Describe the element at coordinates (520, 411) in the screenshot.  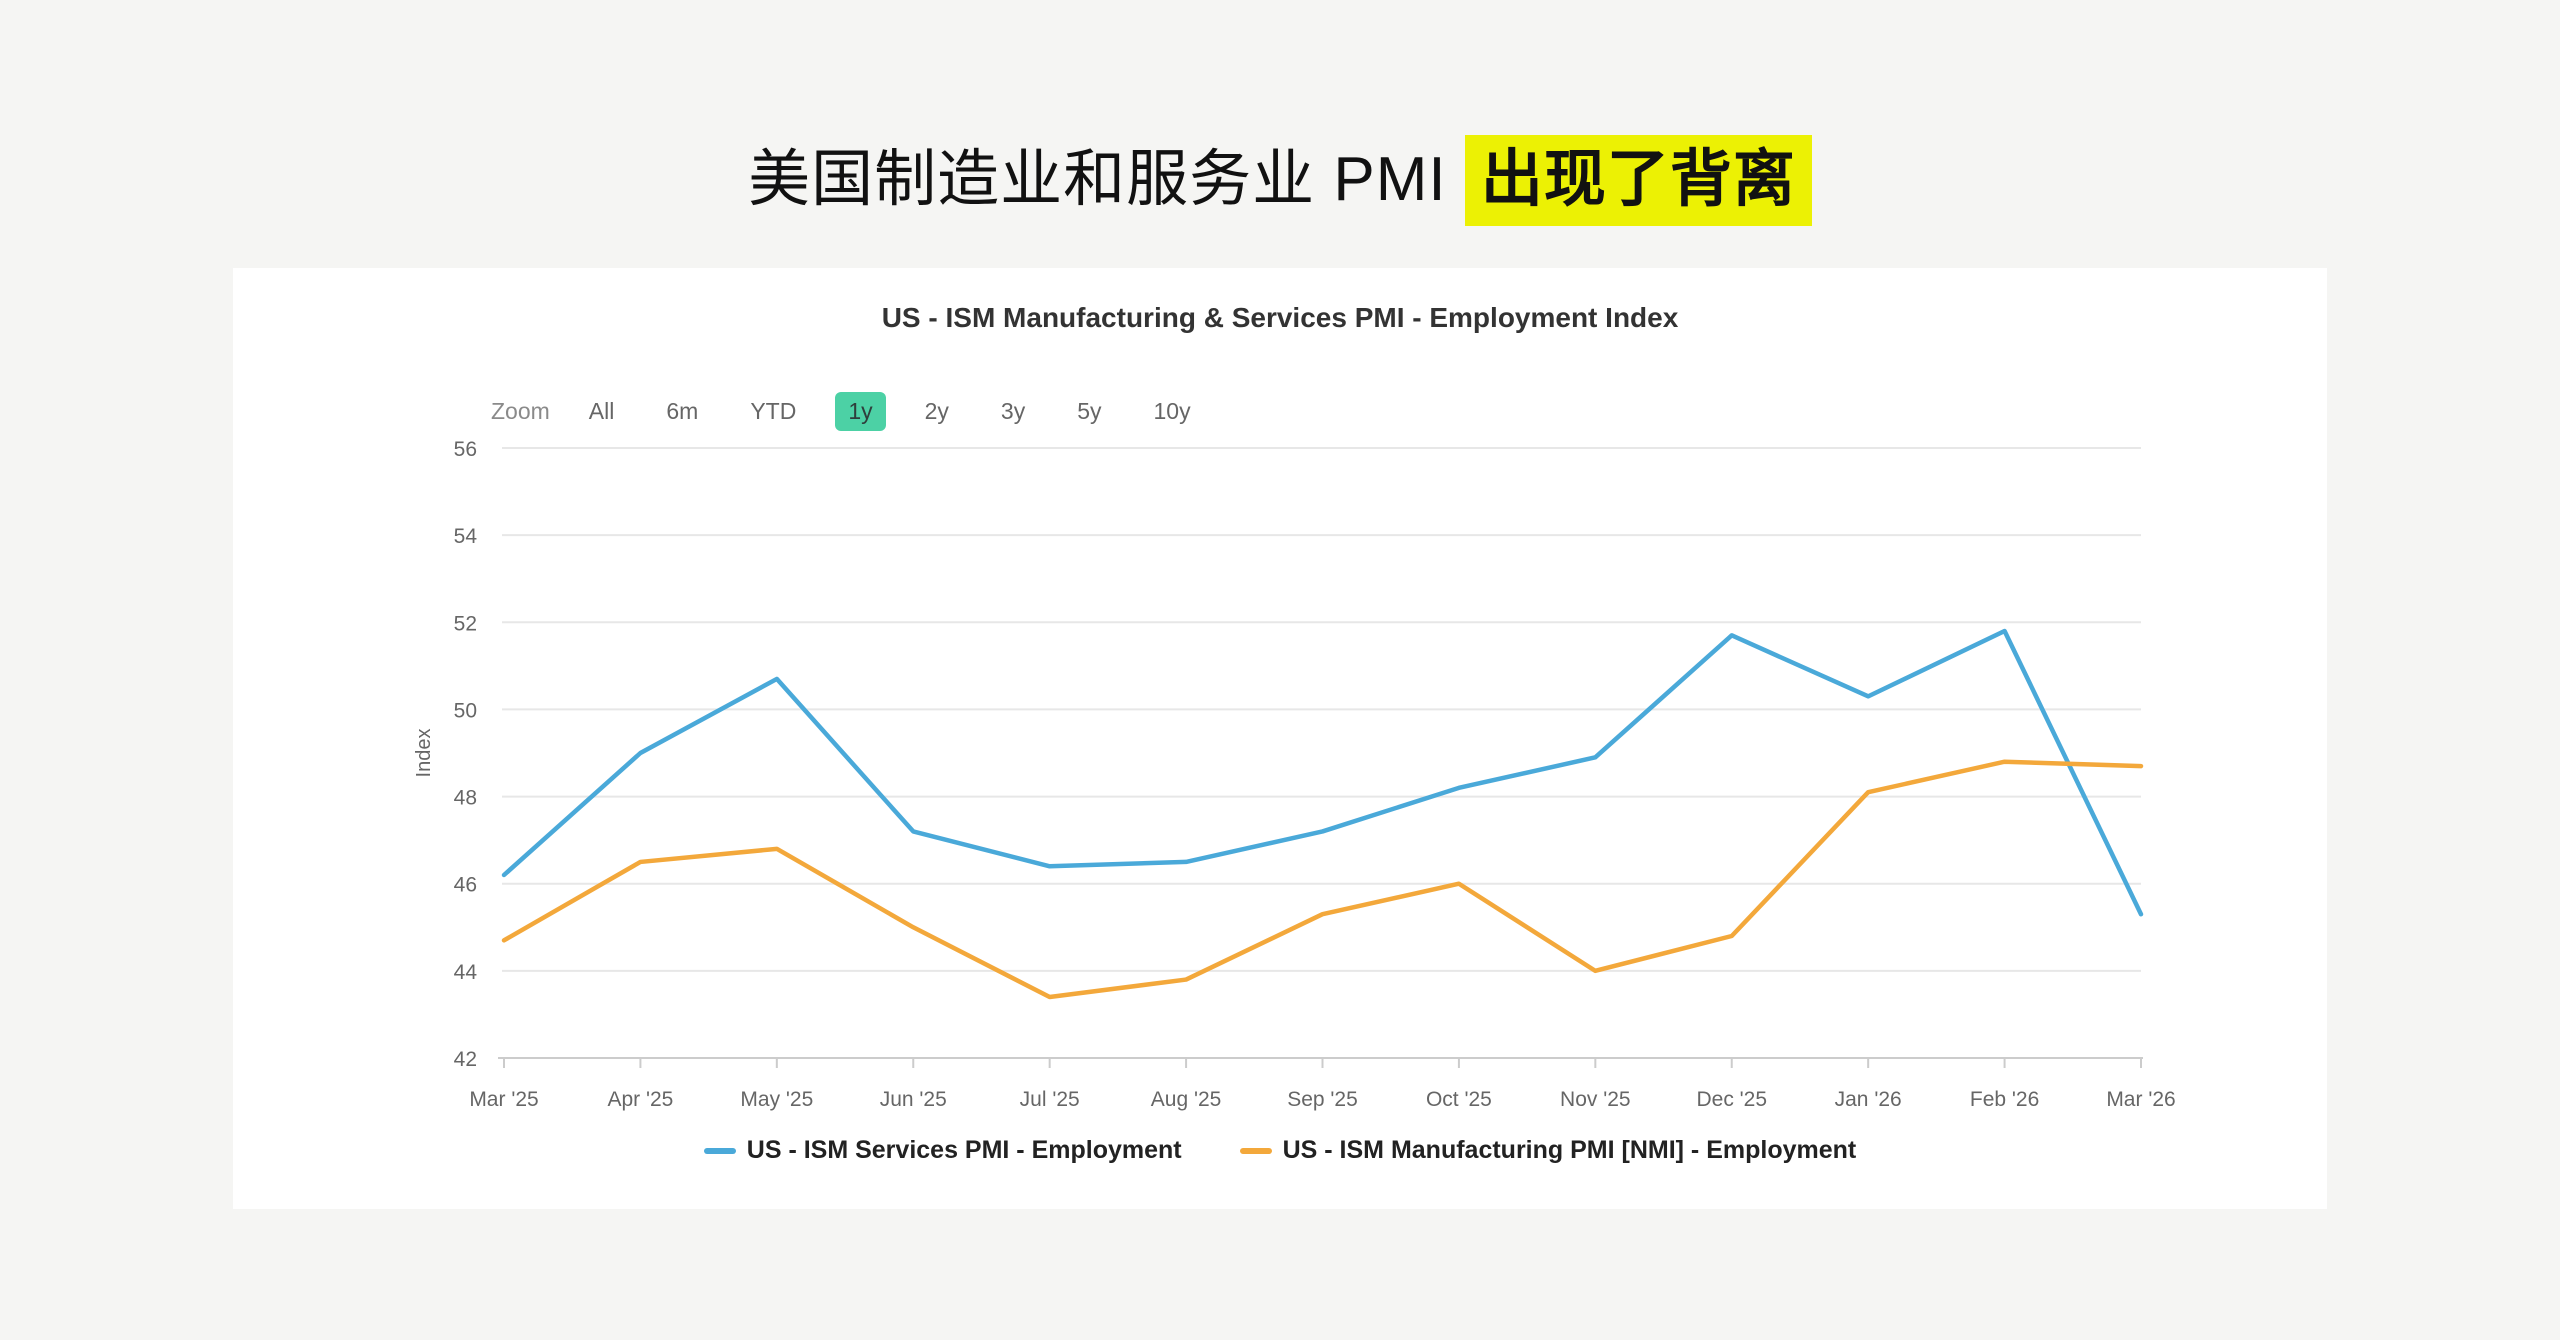
I see `zoom-label: Zoom` at that location.